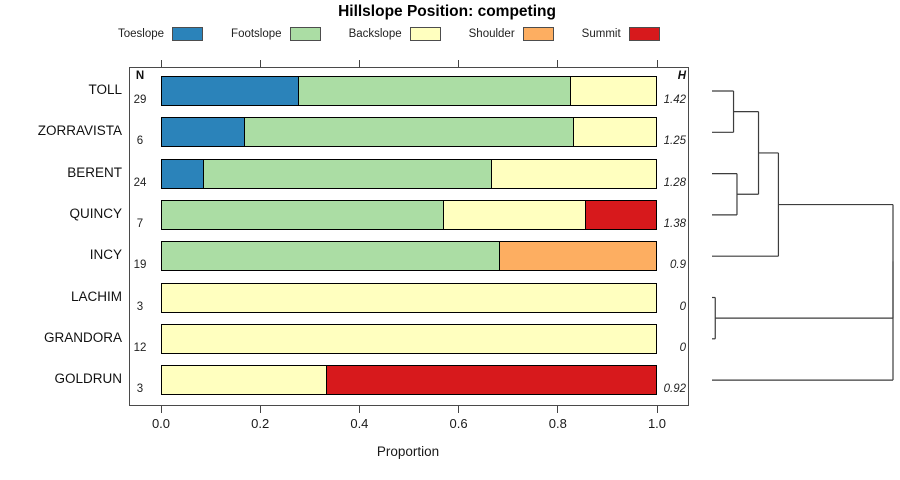  What do you see at coordinates (491, 34) in the screenshot?
I see `legend-label: Shoulder` at bounding box center [491, 34].